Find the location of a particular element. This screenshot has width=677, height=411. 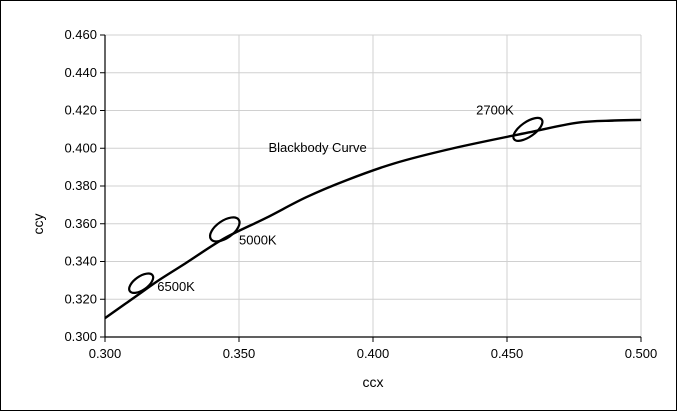

y-tick-label: 0.340 is located at coordinates (80, 261).